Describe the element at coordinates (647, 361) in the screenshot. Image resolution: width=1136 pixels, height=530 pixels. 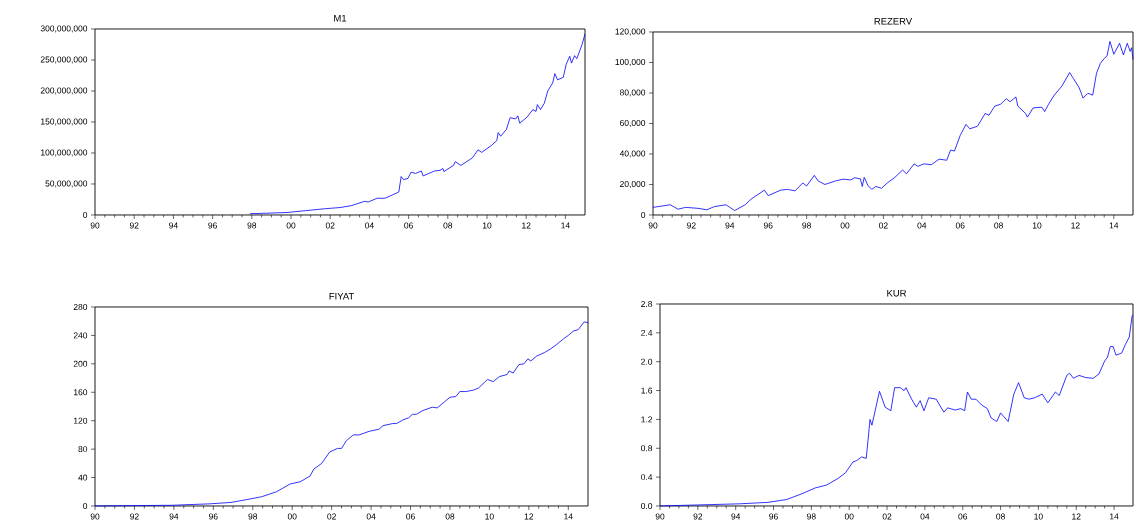
I see `y-tick-label: 2.0` at that location.